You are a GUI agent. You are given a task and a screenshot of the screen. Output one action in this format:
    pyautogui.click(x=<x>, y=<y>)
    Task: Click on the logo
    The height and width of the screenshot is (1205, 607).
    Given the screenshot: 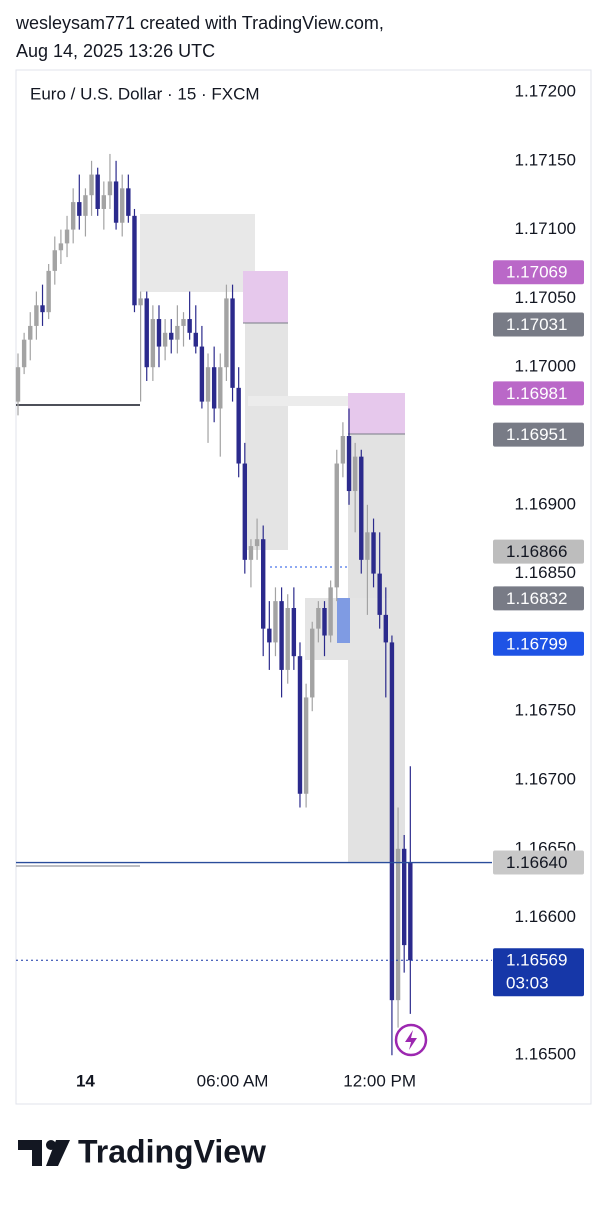 What is the action you would take?
    pyautogui.click(x=44, y=1153)
    